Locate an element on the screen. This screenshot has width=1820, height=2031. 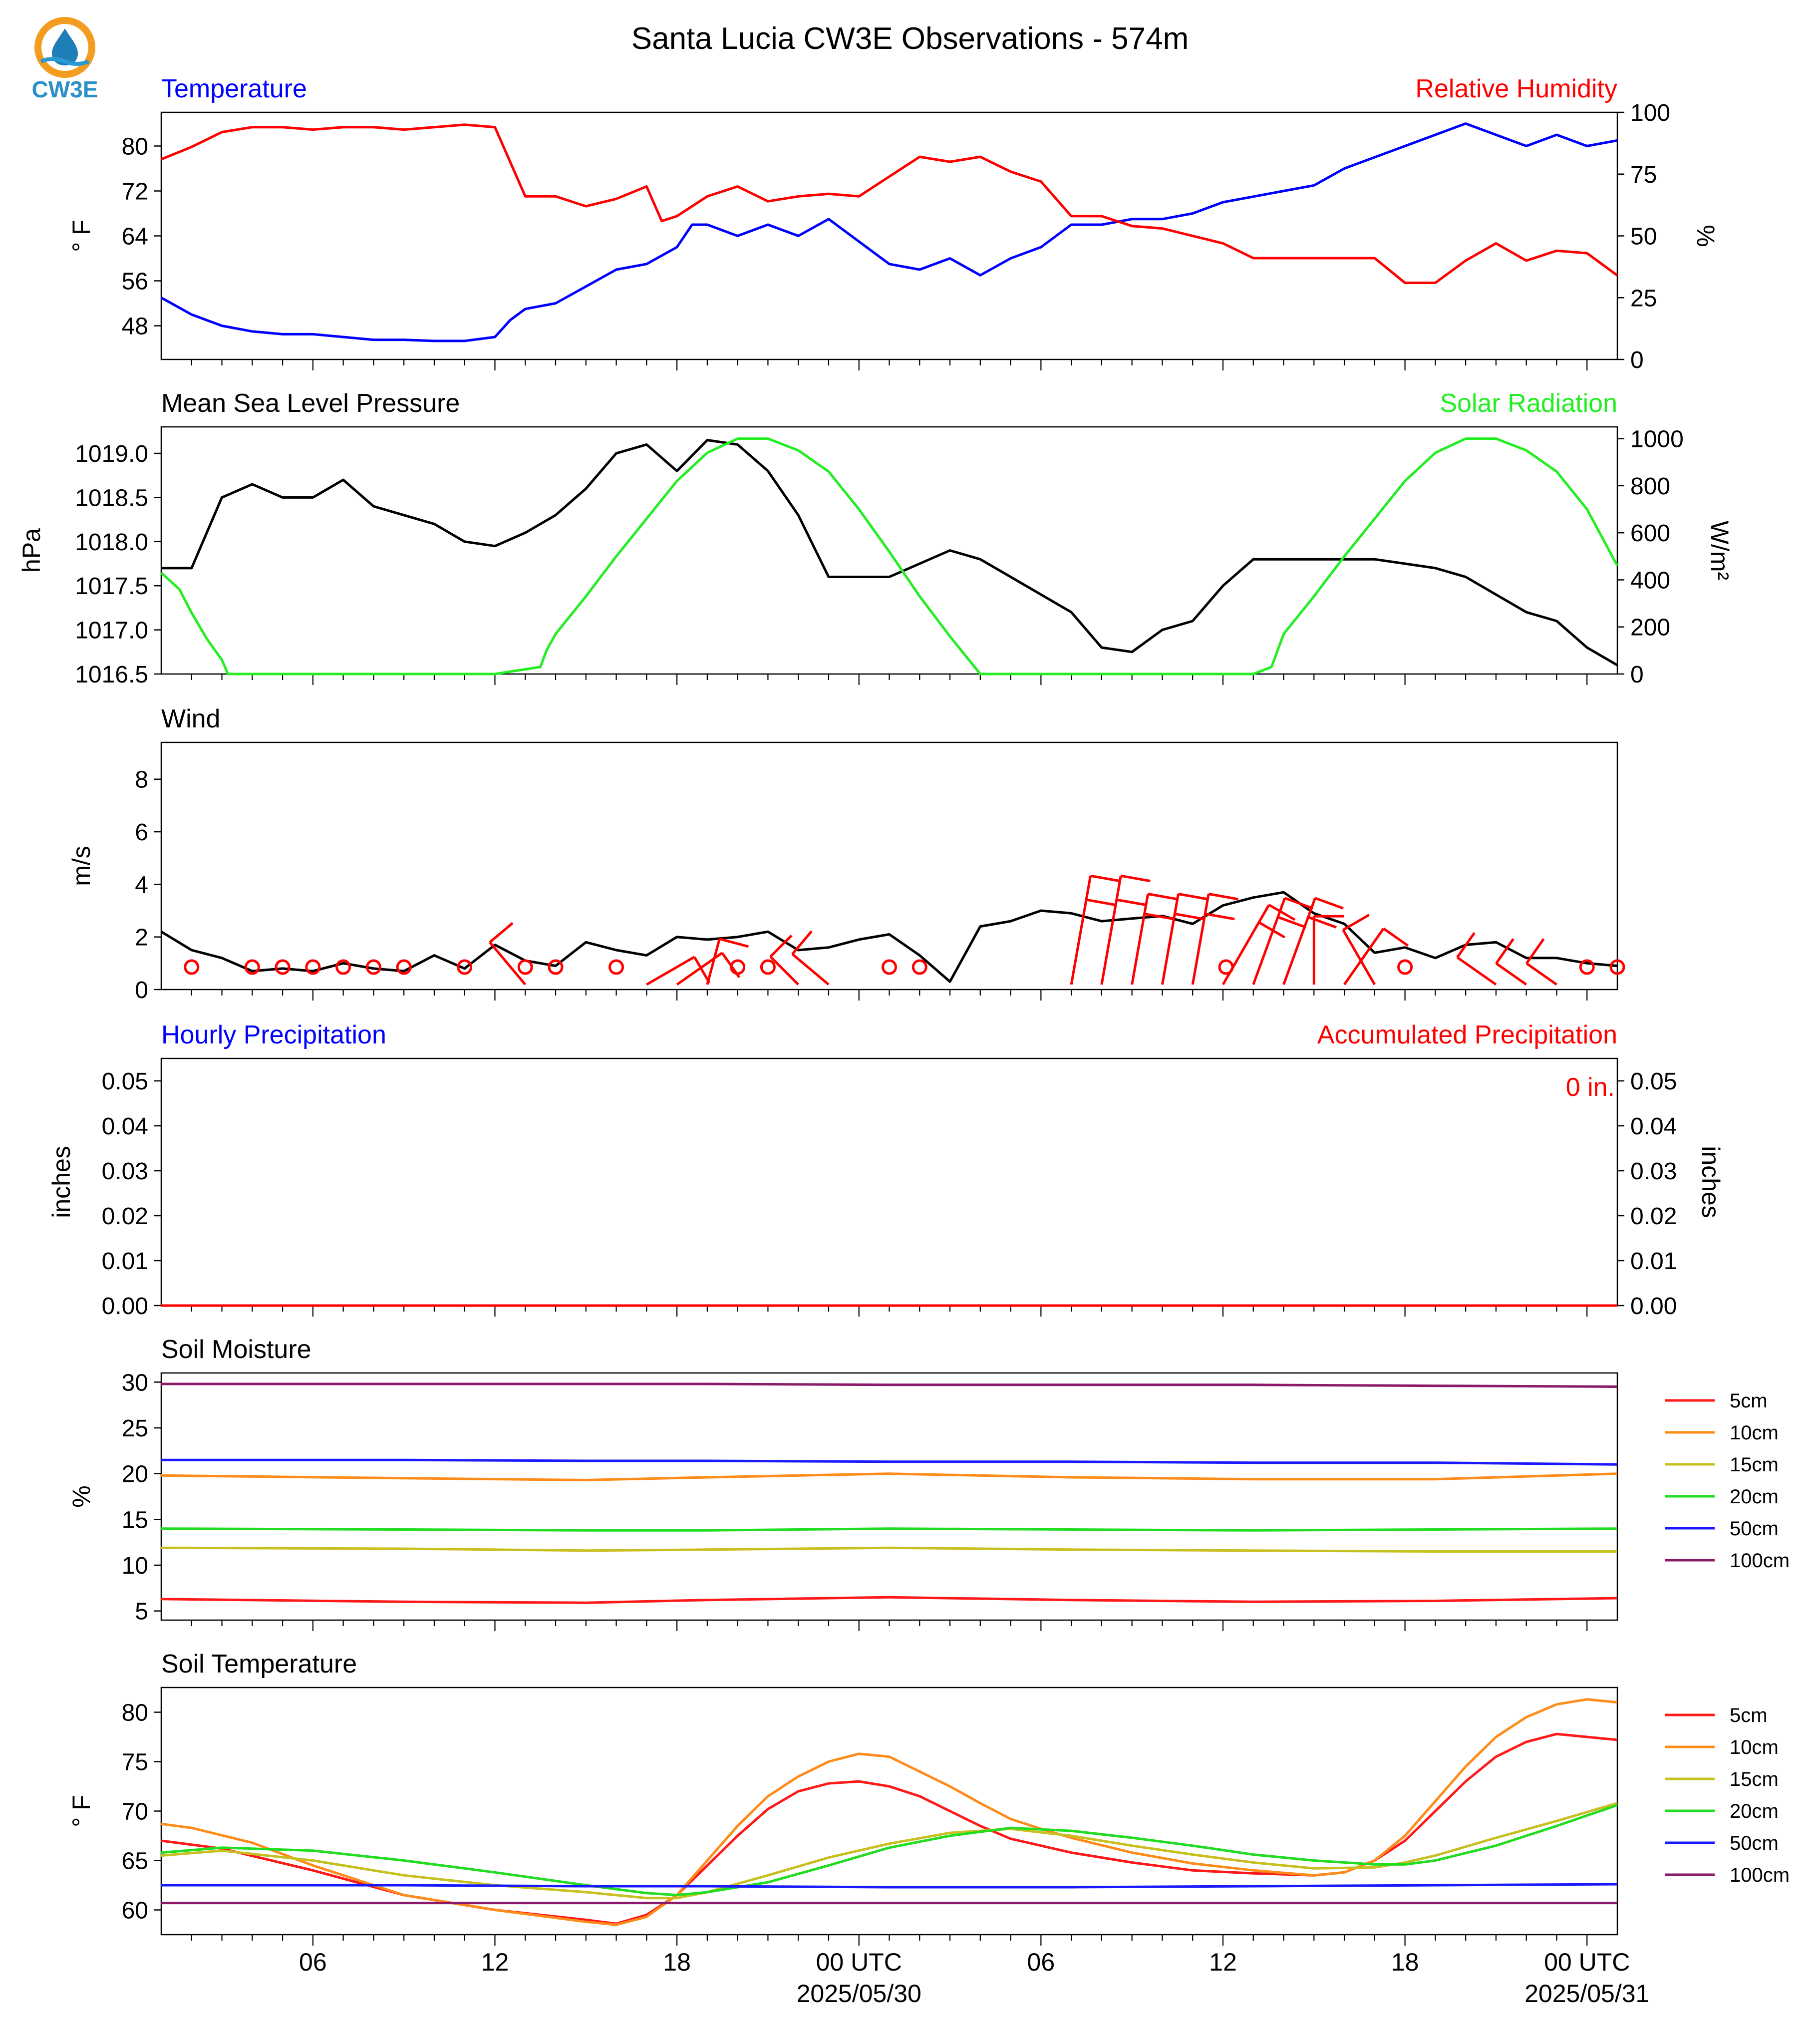
series-line-5cm is located at coordinates (889, 1600).